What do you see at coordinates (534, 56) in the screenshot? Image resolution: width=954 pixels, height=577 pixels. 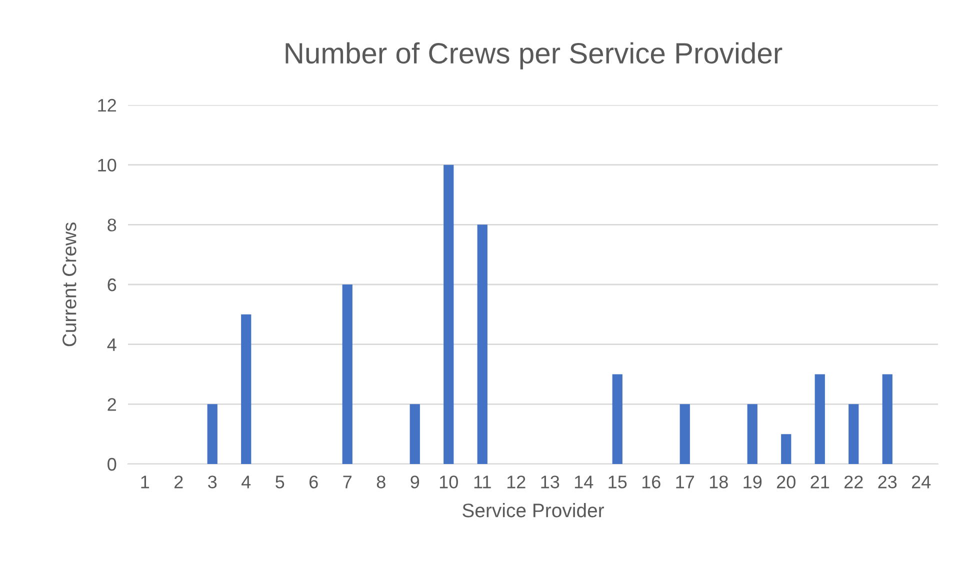 I see `chart-title: Number of Crews per Service Provider` at bounding box center [534, 56].